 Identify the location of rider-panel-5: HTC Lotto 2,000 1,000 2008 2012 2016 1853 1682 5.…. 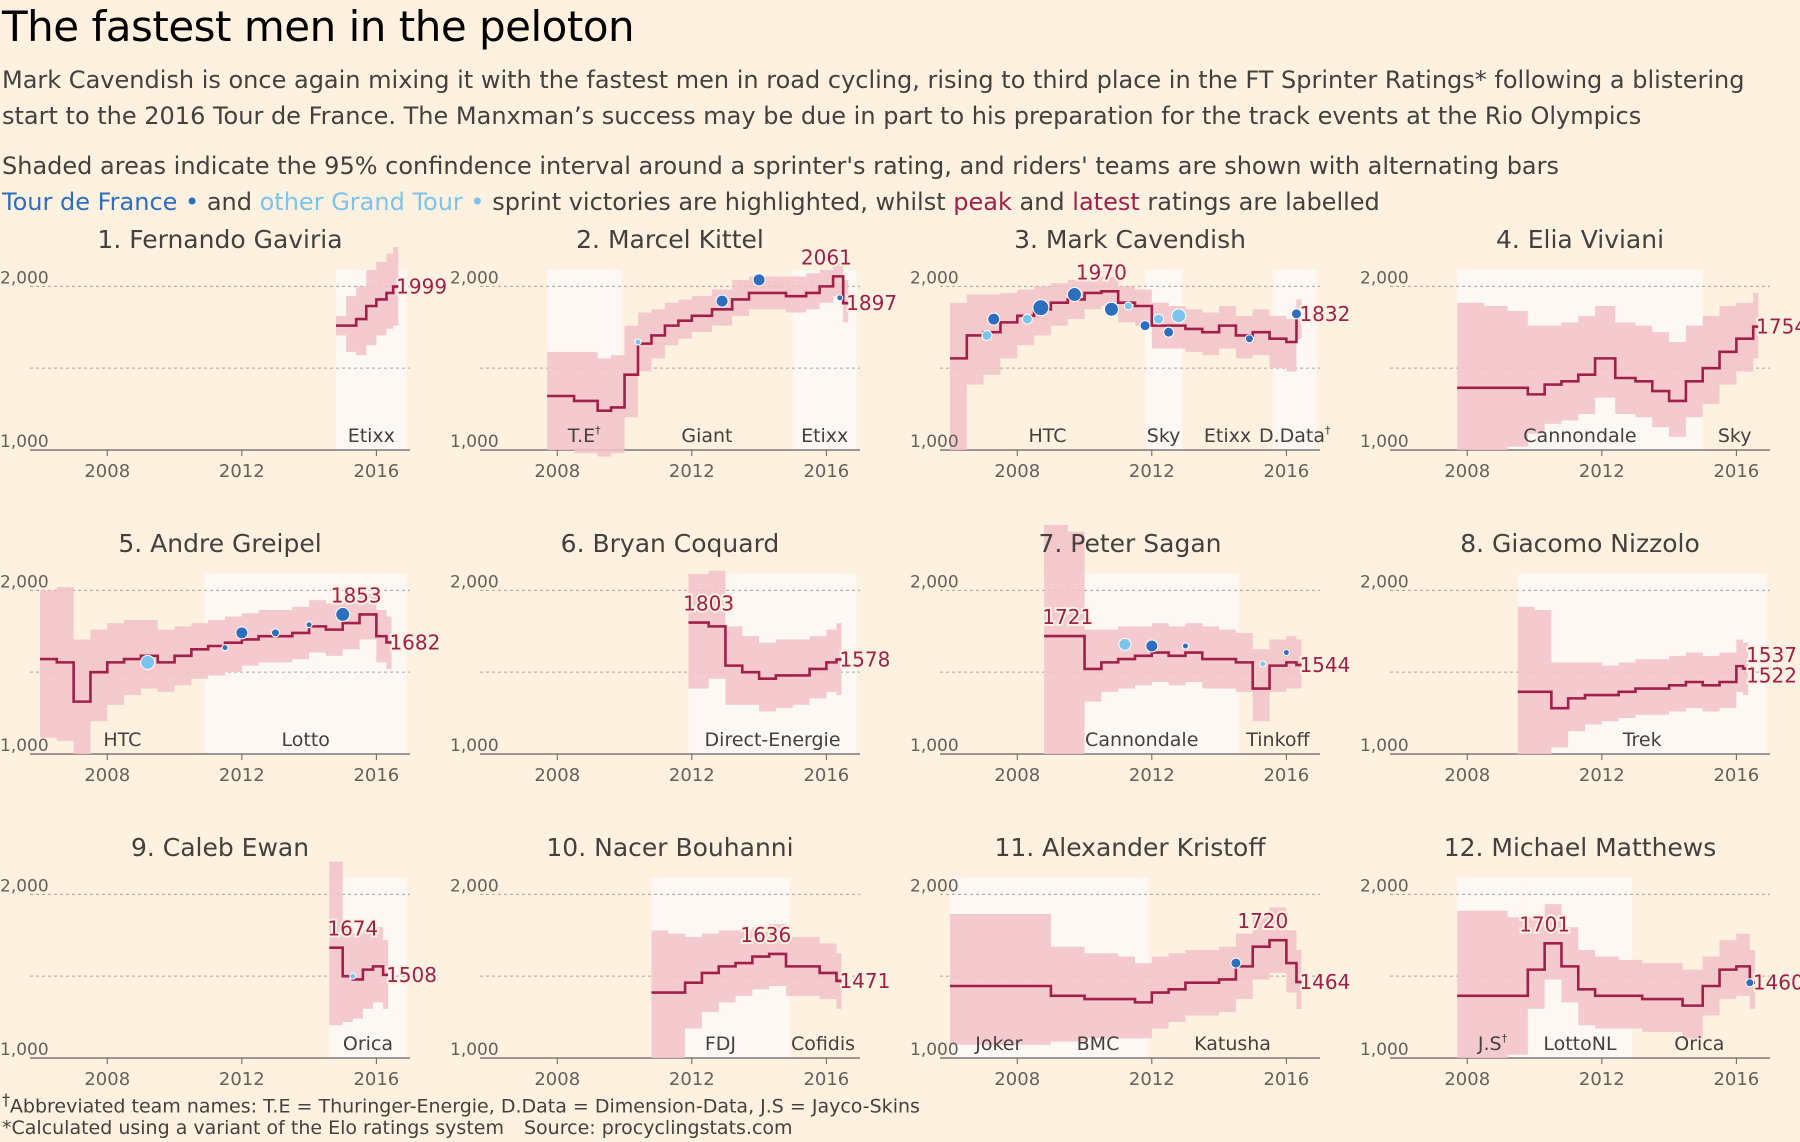
(221, 657).